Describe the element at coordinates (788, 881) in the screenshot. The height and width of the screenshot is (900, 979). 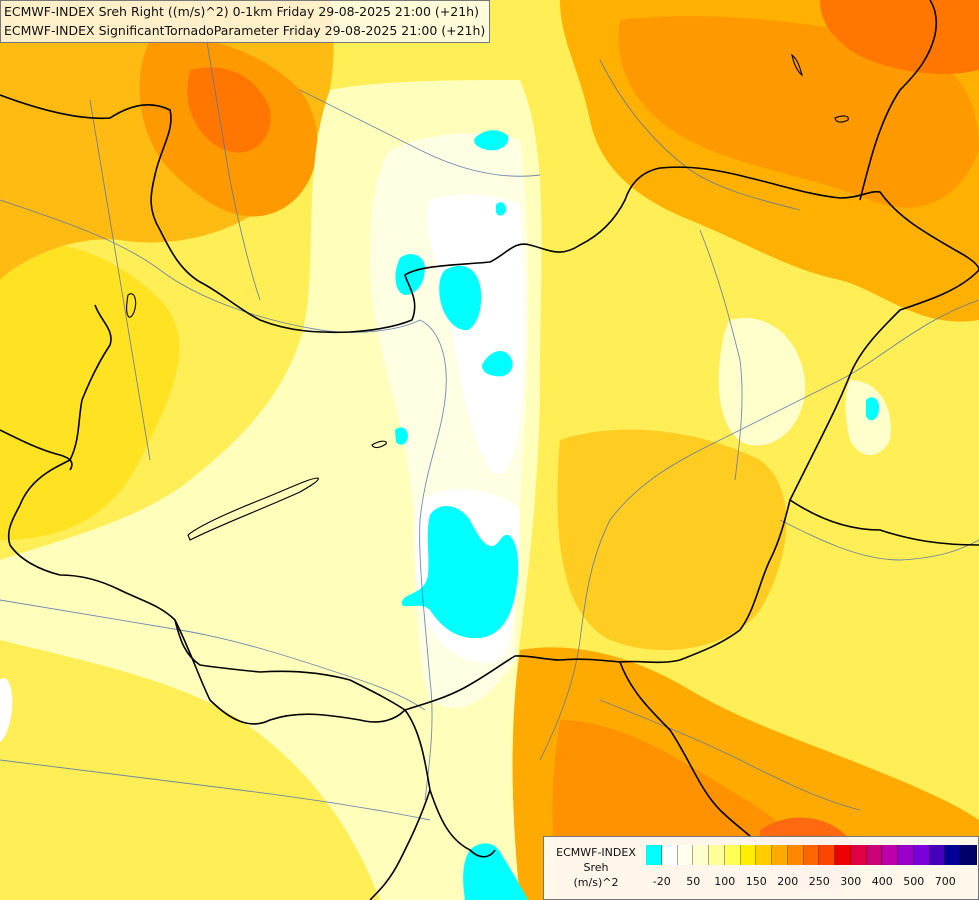
I see `legend-tick-label: 200` at that location.